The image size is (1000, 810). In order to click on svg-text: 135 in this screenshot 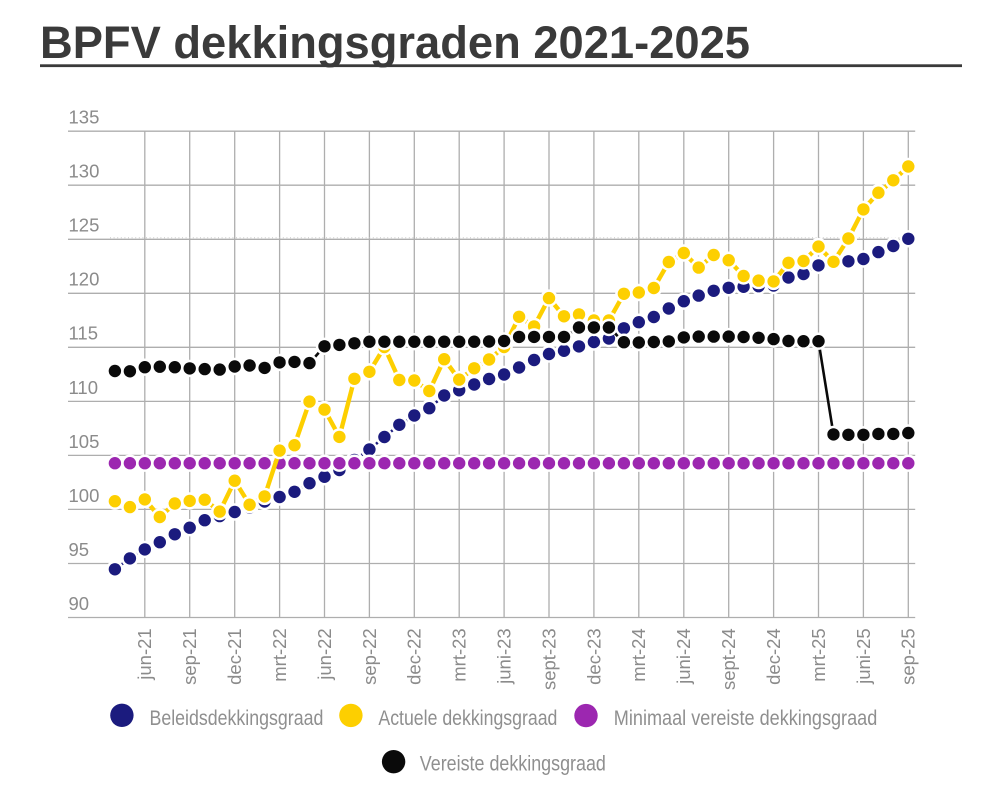, I will do `click(84, 117)`.